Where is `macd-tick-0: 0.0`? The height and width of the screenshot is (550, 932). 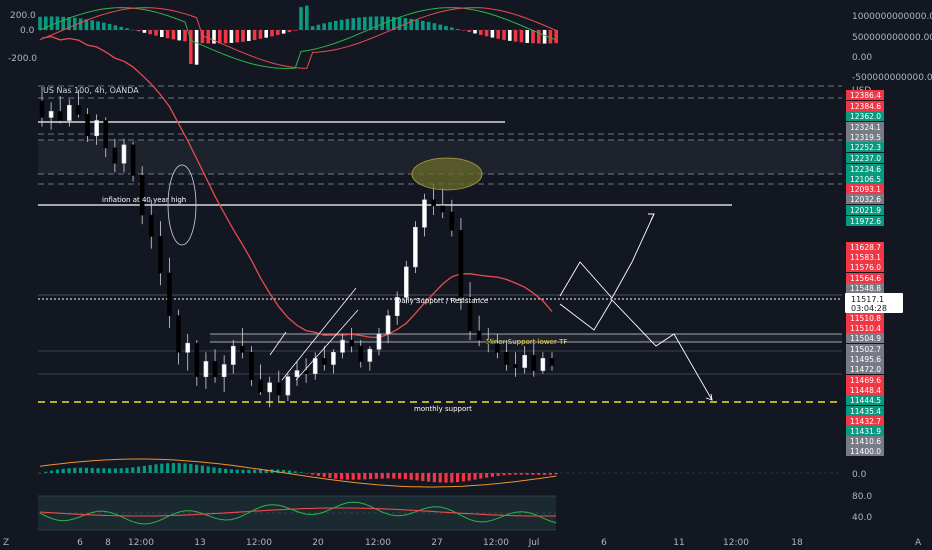
macd-tick-0: 0.0 is located at coordinates (27, 31).